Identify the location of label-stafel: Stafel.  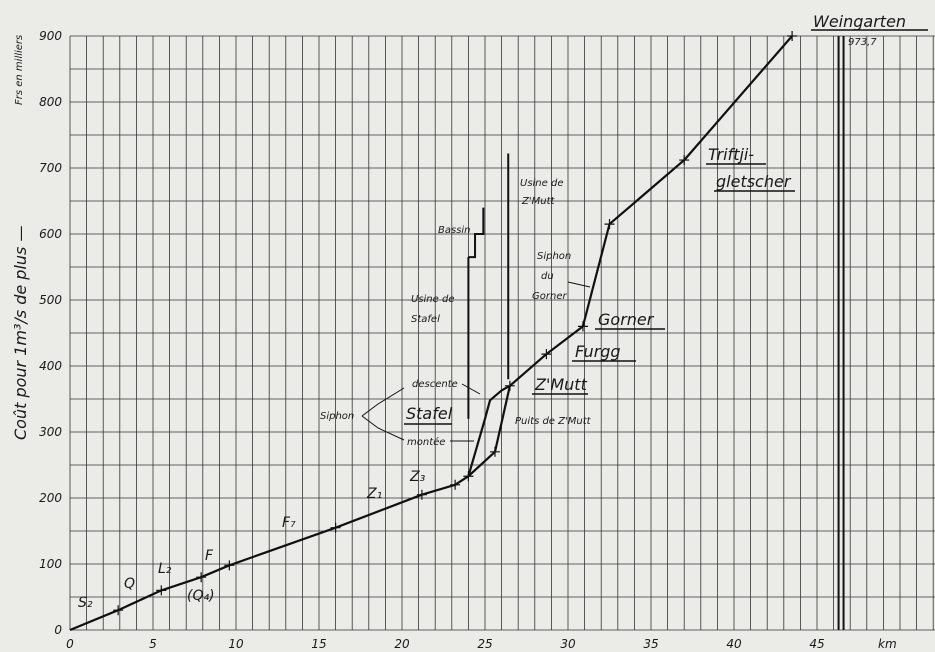
(429, 413).